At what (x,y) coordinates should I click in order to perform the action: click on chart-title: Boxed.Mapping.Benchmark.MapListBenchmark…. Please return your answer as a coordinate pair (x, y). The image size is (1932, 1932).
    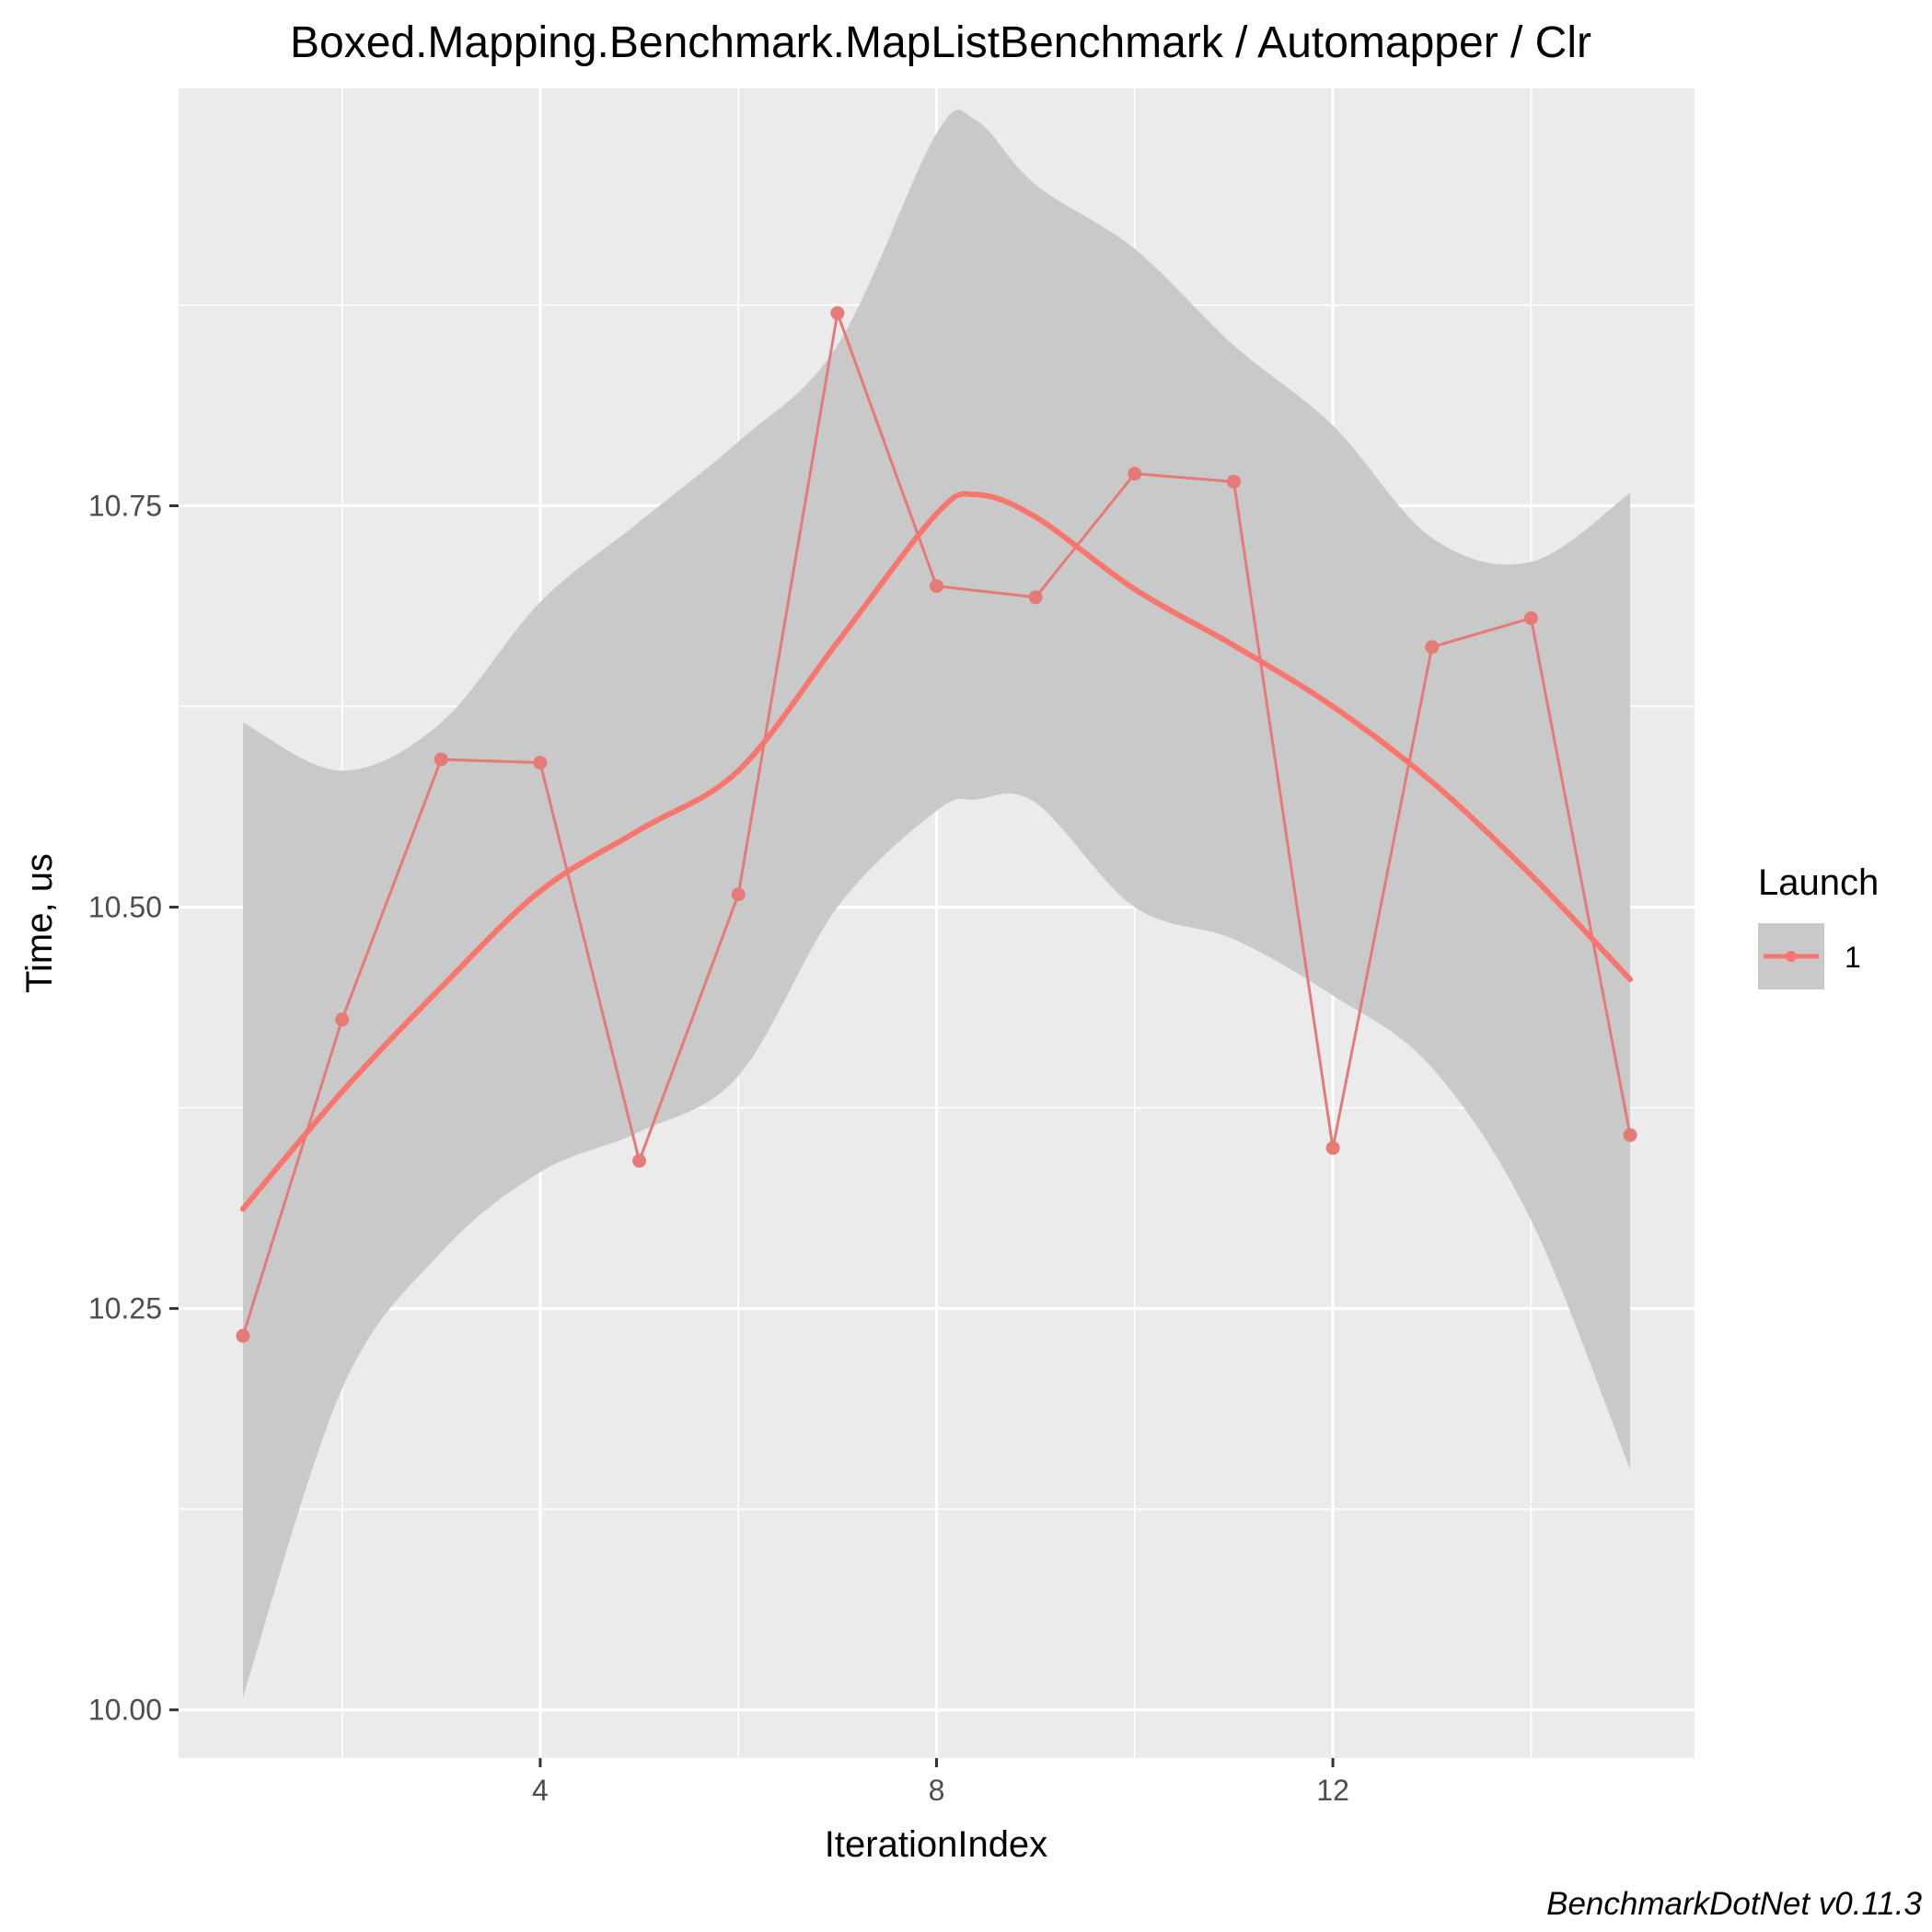
    Looking at the image, I should click on (941, 42).